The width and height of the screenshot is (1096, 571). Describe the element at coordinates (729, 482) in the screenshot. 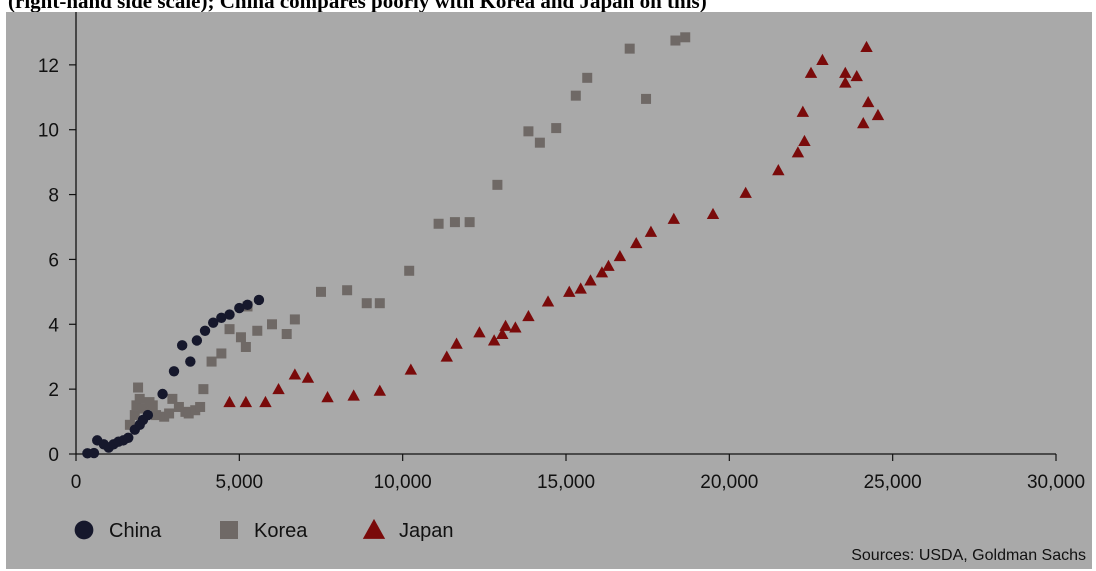

I see `x-tick-label: 20,000` at that location.